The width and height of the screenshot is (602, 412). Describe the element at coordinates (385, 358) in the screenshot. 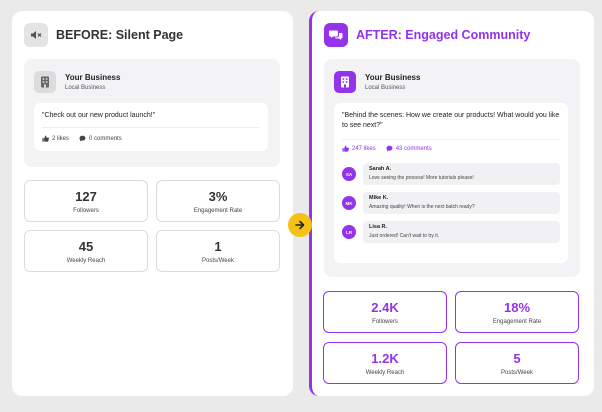

I see `stat-value: 1.2K` at that location.